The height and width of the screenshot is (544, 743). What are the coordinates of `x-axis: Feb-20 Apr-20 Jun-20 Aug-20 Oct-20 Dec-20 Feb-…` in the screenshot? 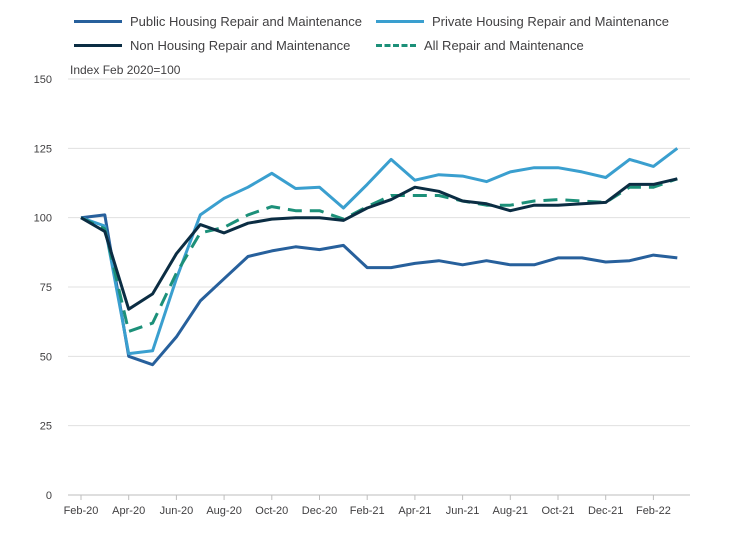 It's located at (367, 506).